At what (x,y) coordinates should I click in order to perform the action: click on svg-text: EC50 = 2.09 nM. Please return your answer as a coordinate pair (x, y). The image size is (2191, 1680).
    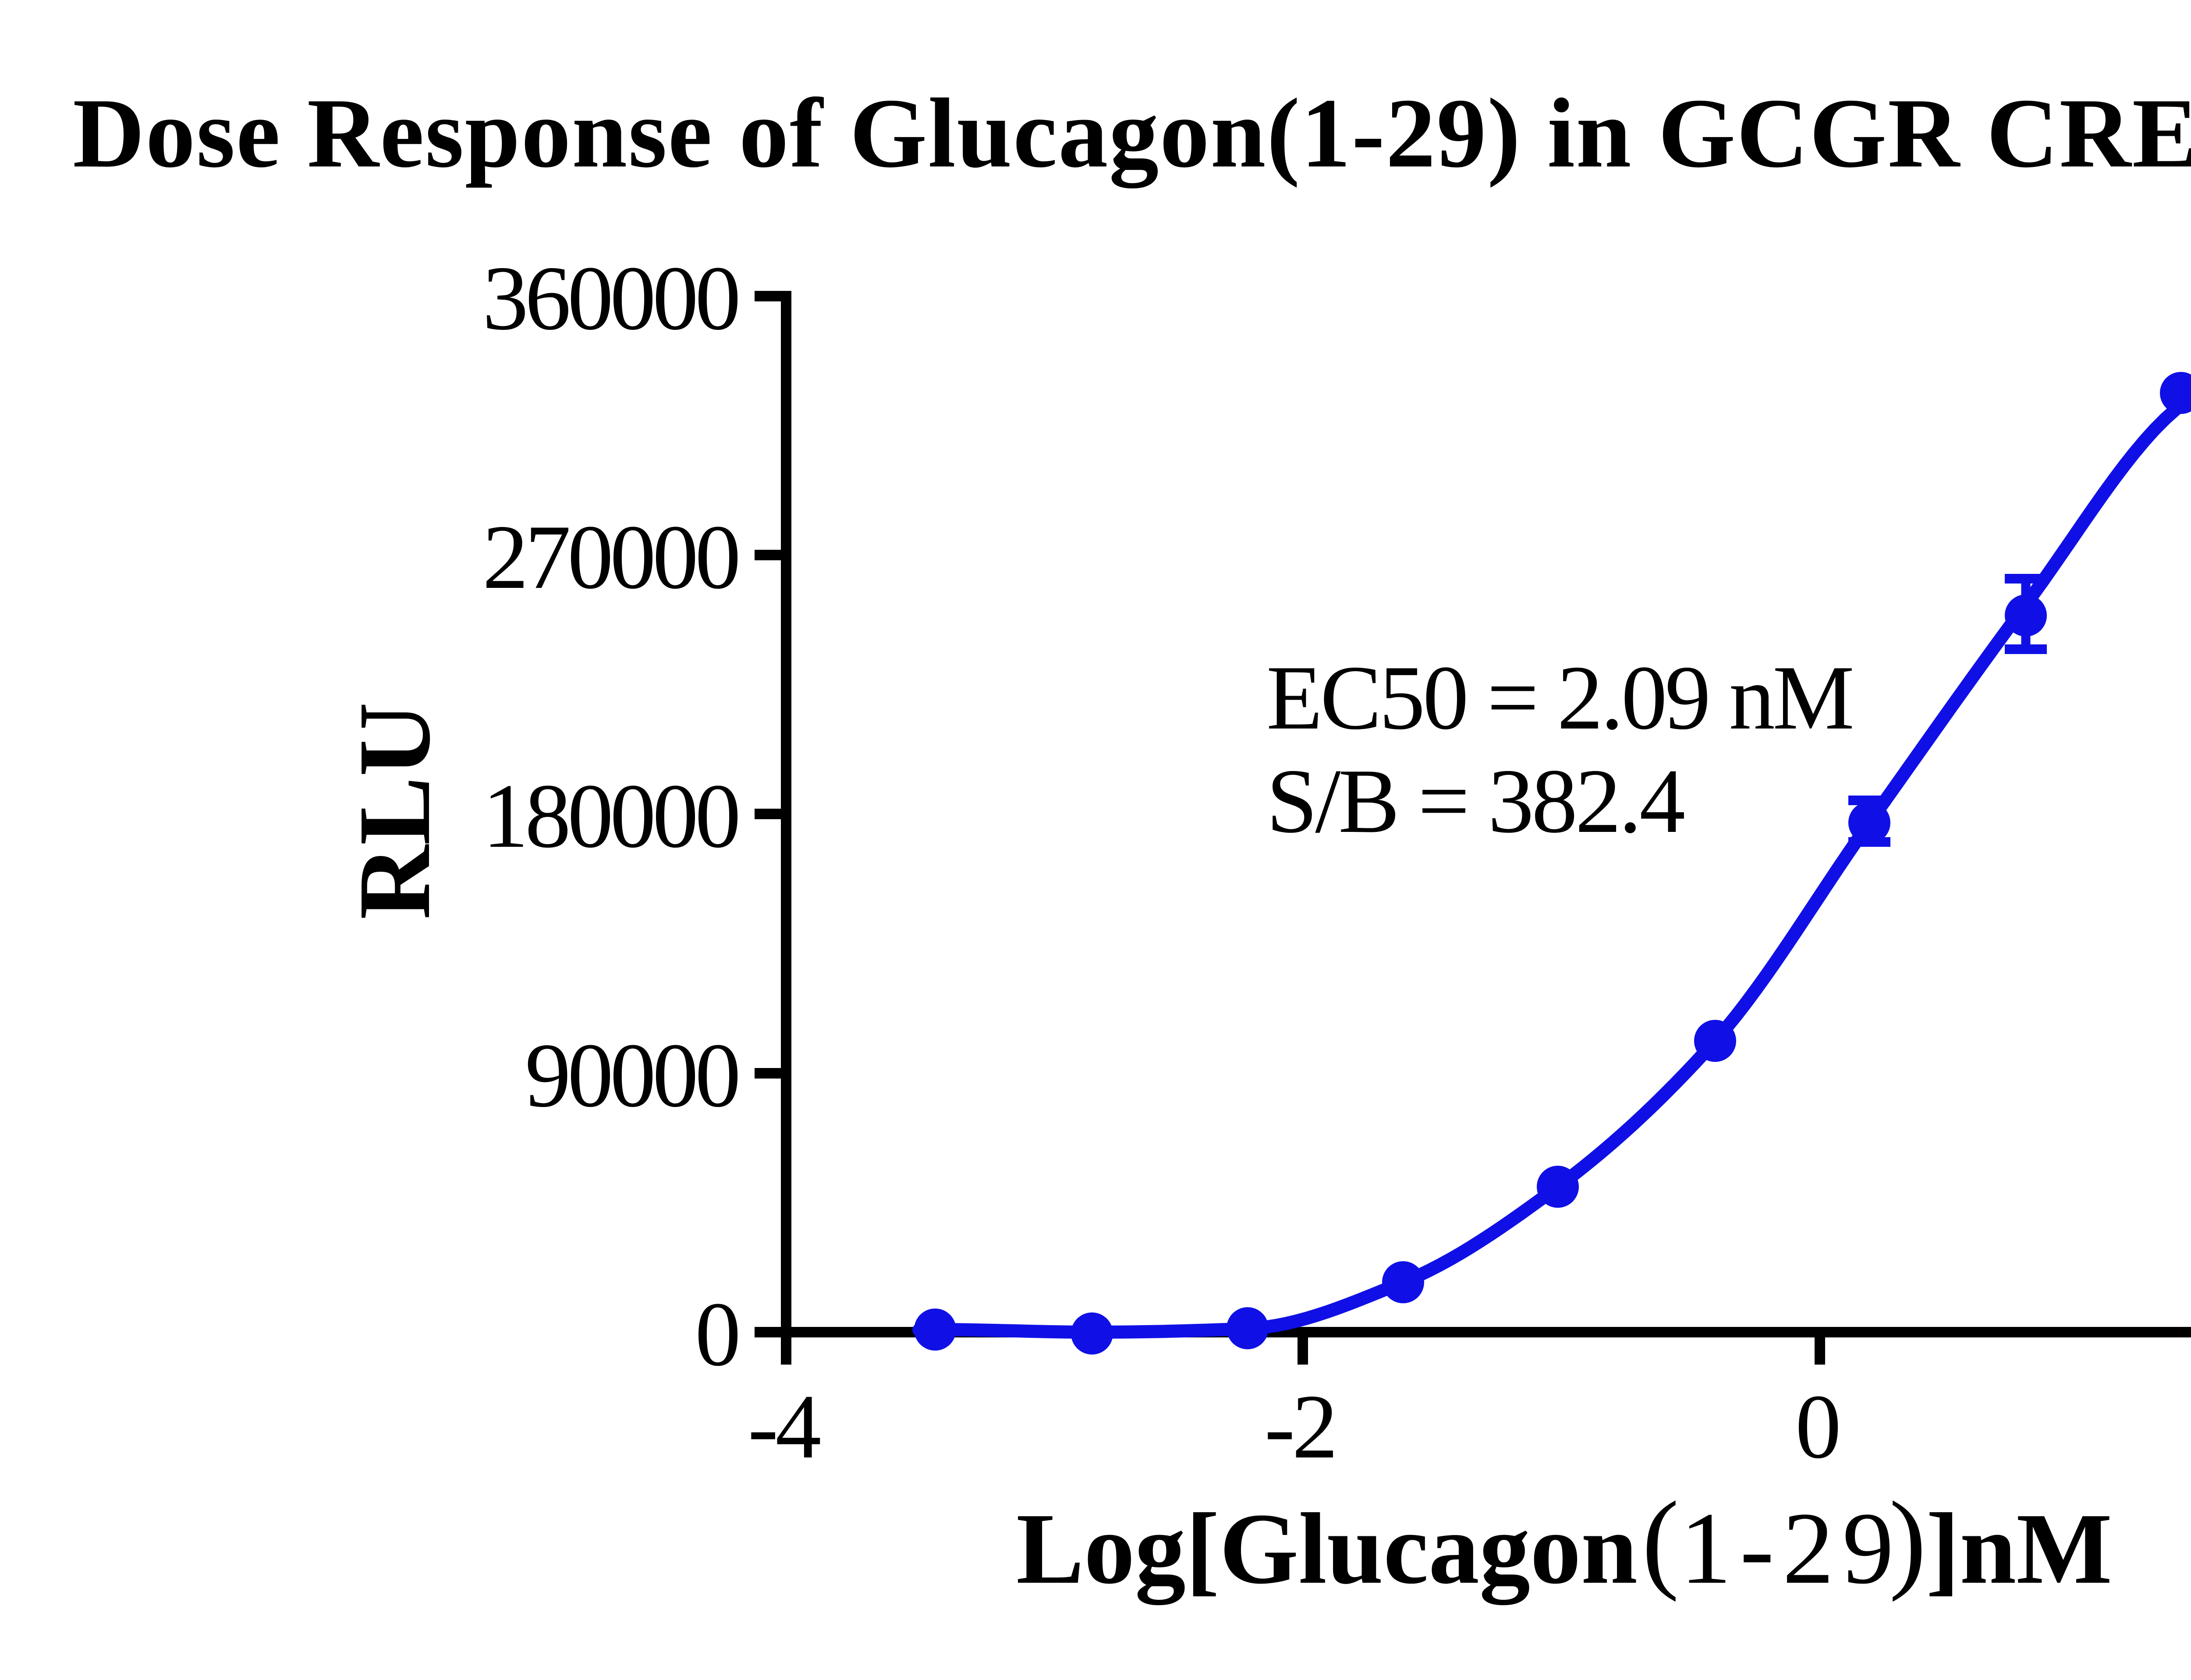
    Looking at the image, I should click on (1559, 698).